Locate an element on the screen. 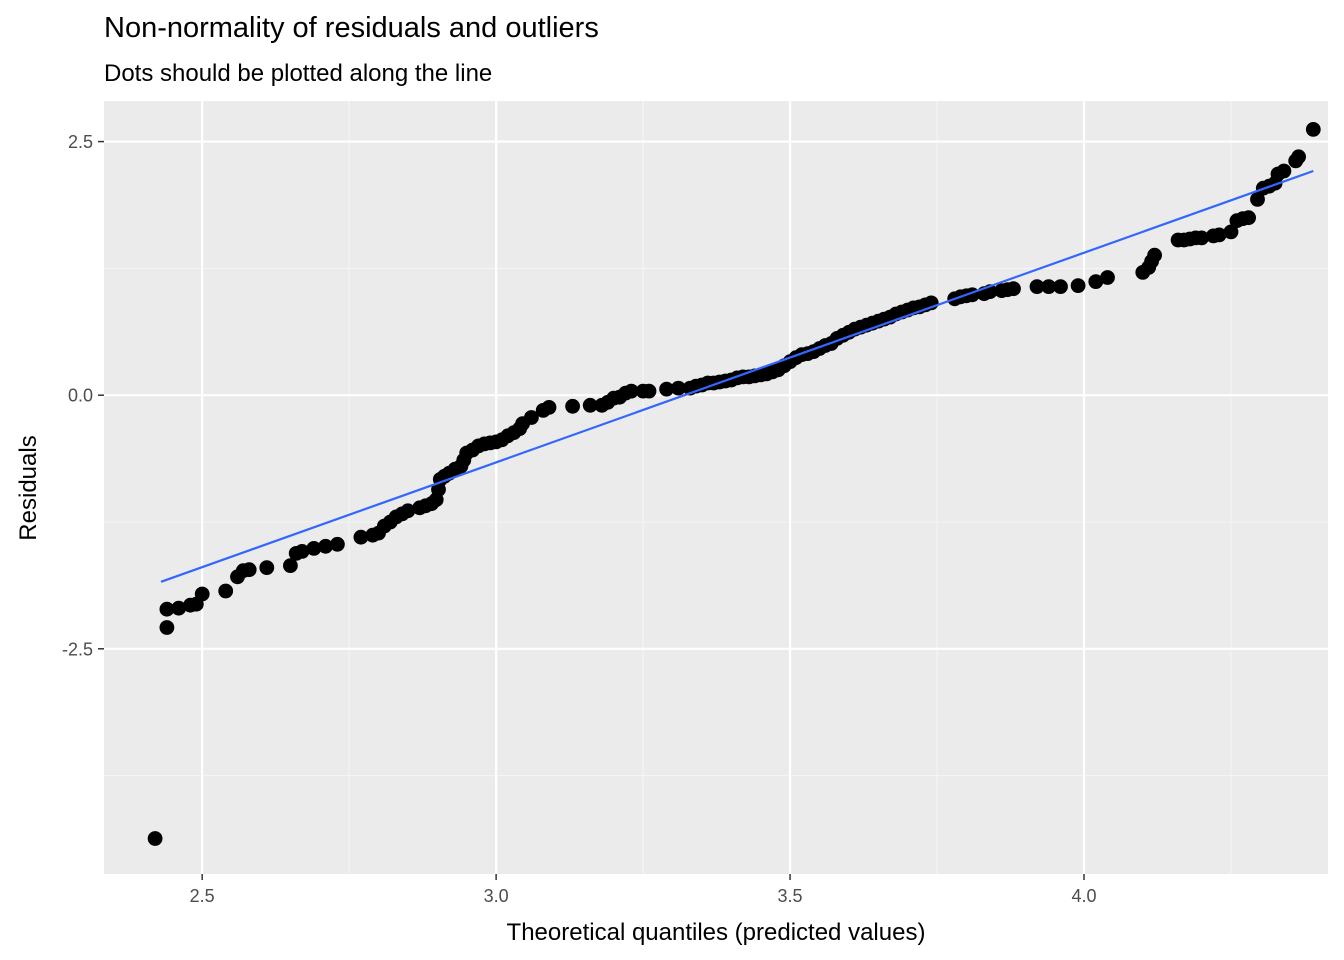 The height and width of the screenshot is (960, 1344). y-axis: 2.5 0.0 -2.5 is located at coordinates (83, 395).